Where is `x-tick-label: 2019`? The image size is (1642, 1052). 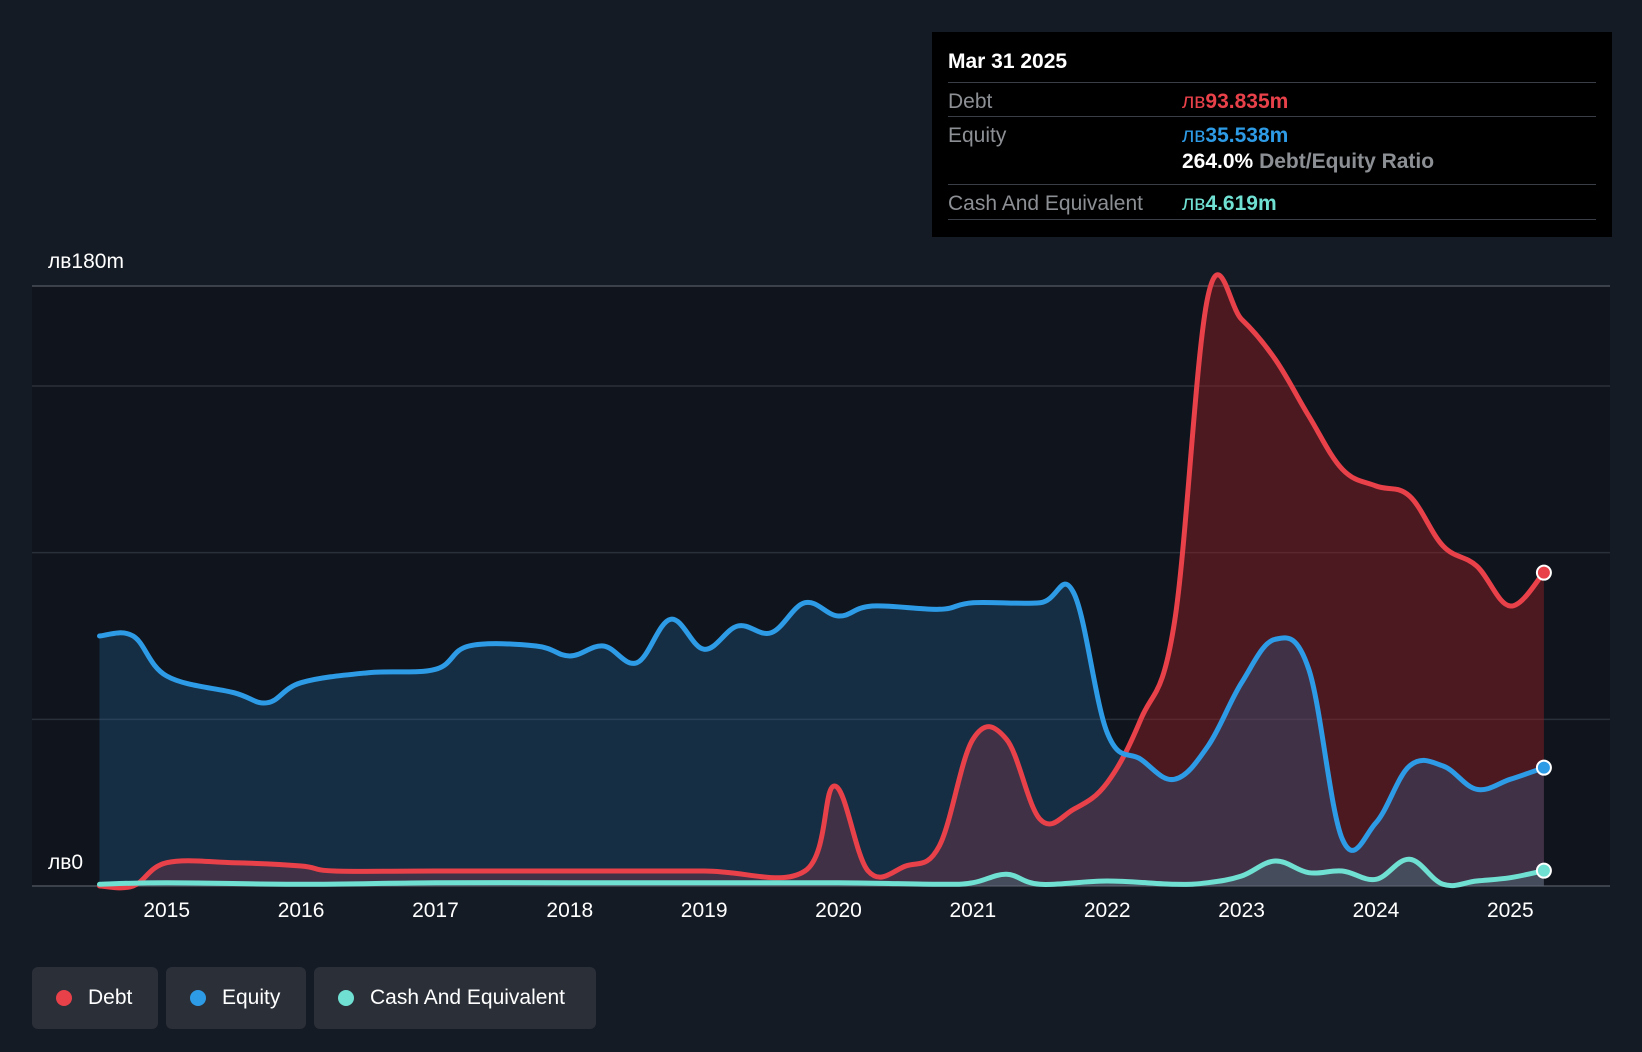
x-tick-label: 2019 is located at coordinates (704, 910).